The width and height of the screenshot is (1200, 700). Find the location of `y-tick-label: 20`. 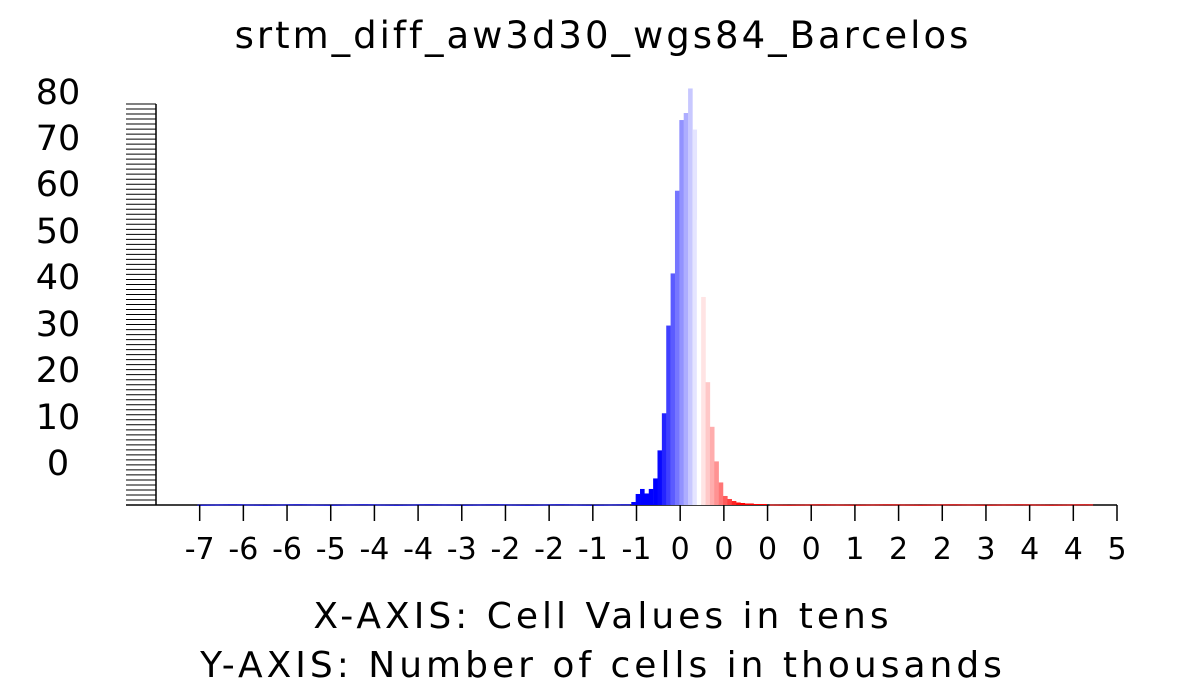

y-tick-label: 20 is located at coordinates (58, 371).